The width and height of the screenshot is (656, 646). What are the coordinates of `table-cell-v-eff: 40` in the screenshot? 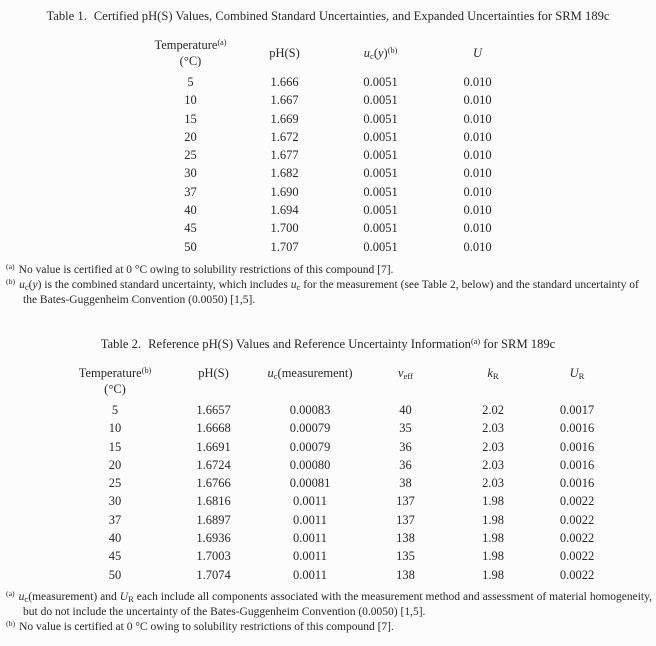 It's located at (405, 409).